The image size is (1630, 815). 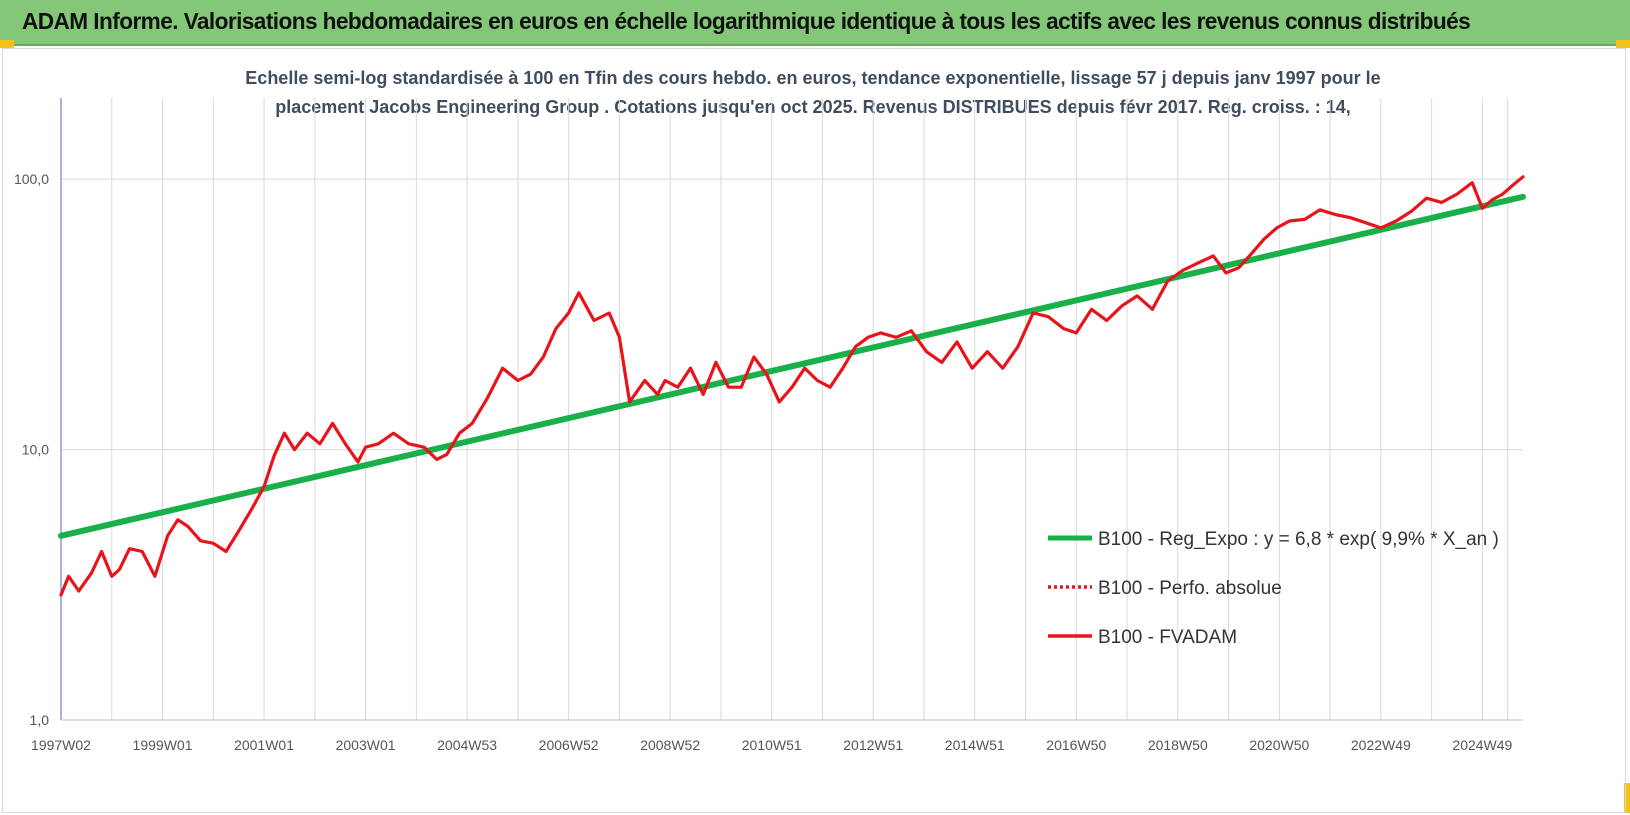 I want to click on legend-label: B100 - Perfo. absolue, so click(x=1190, y=588).